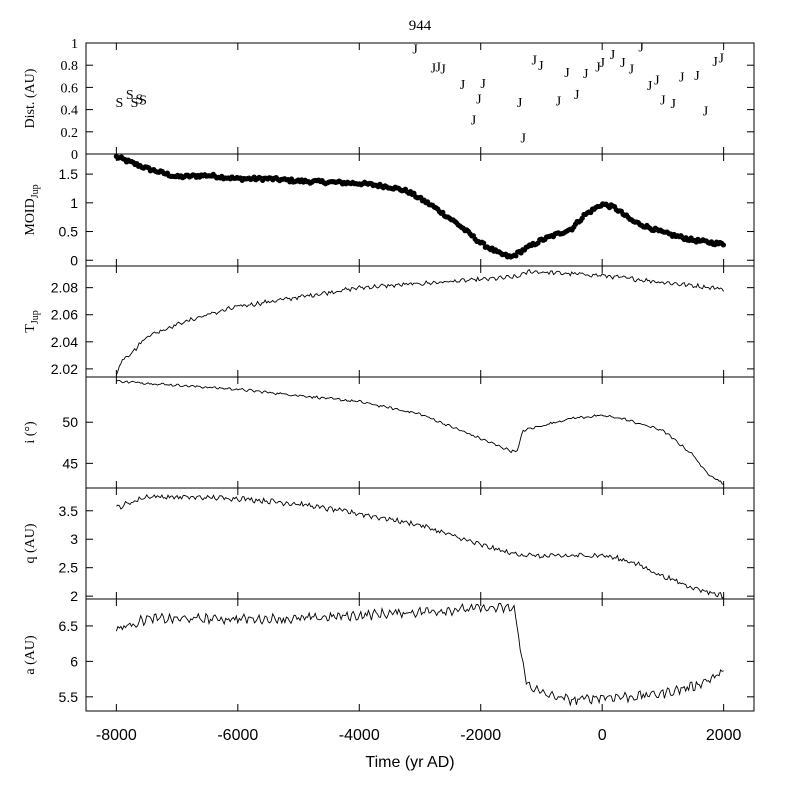  I want to click on panel-q: 2 2.5 3 3.5 q (AU), so click(389, 545).